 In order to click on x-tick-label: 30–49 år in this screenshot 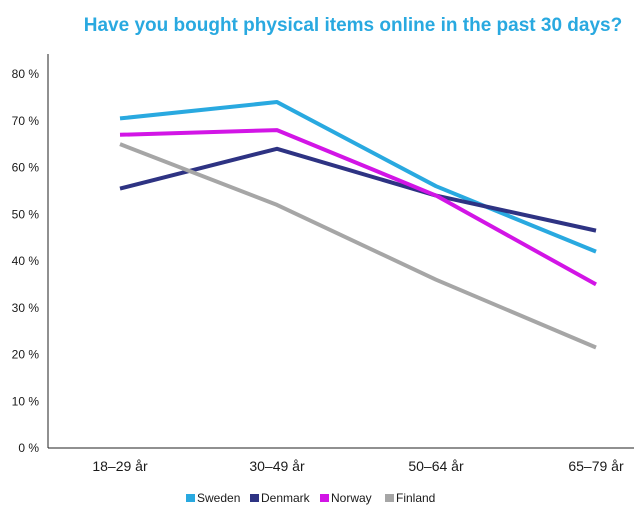, I will do `click(277, 466)`.